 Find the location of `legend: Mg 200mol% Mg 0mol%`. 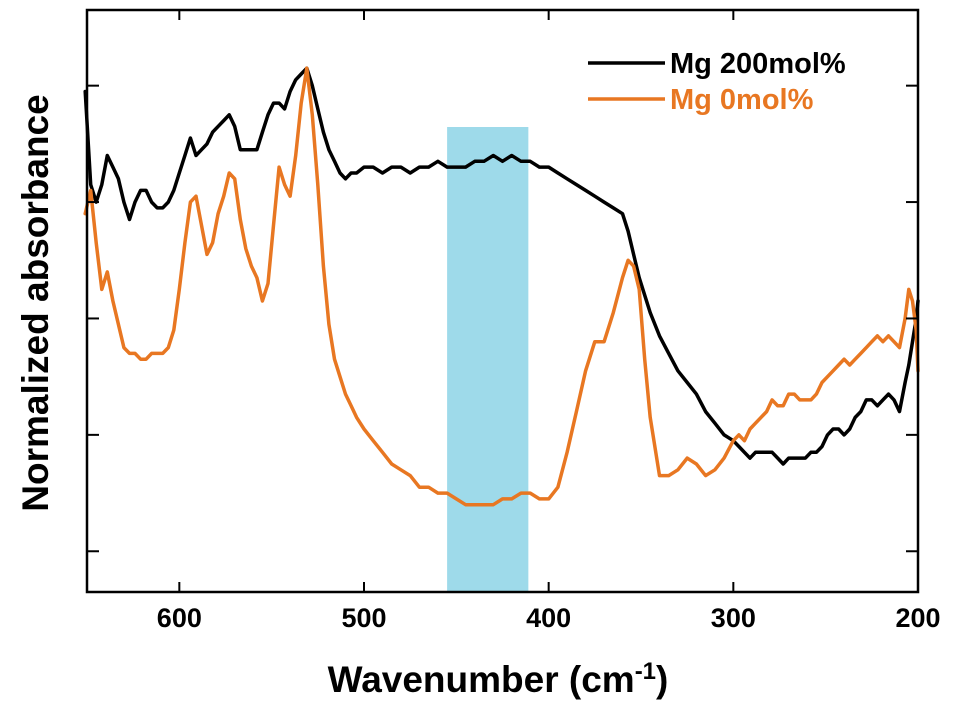

legend: Mg 200mol% Mg 0mol% is located at coordinates (717, 82).